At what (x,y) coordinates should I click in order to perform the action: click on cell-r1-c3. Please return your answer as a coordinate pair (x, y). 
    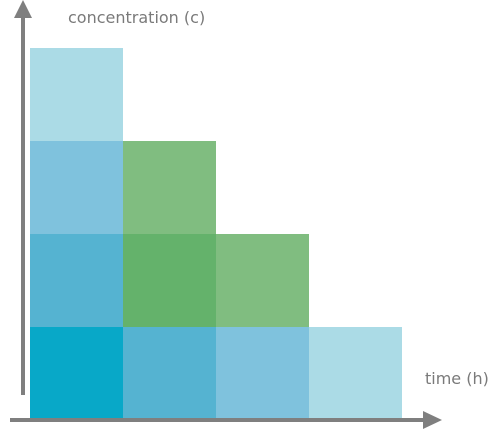
    Looking at the image, I should click on (262, 373).